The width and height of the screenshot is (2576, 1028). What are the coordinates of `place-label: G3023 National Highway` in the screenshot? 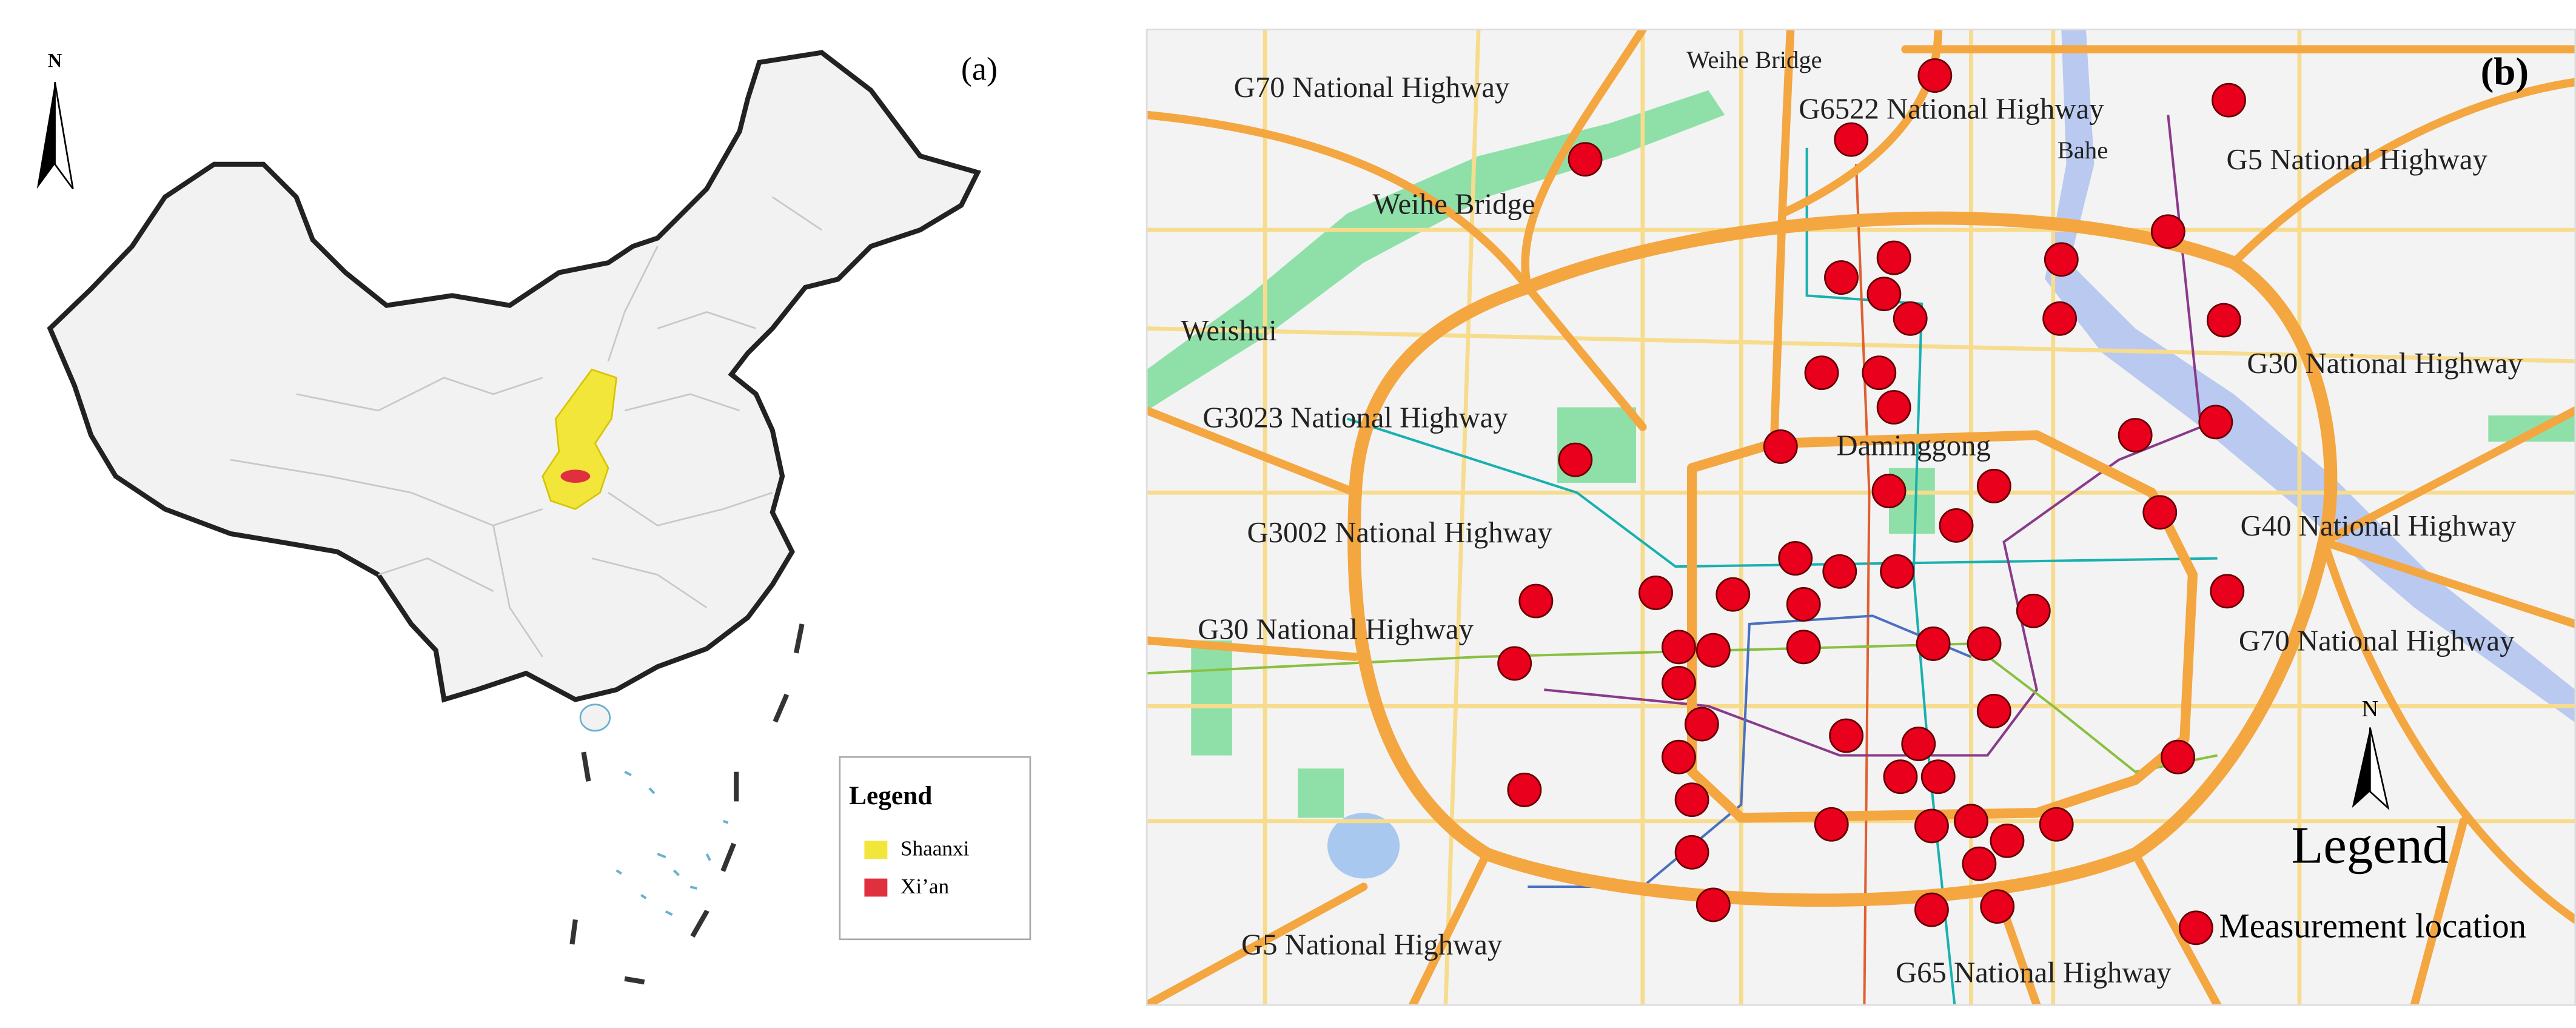 It's located at (1355, 418).